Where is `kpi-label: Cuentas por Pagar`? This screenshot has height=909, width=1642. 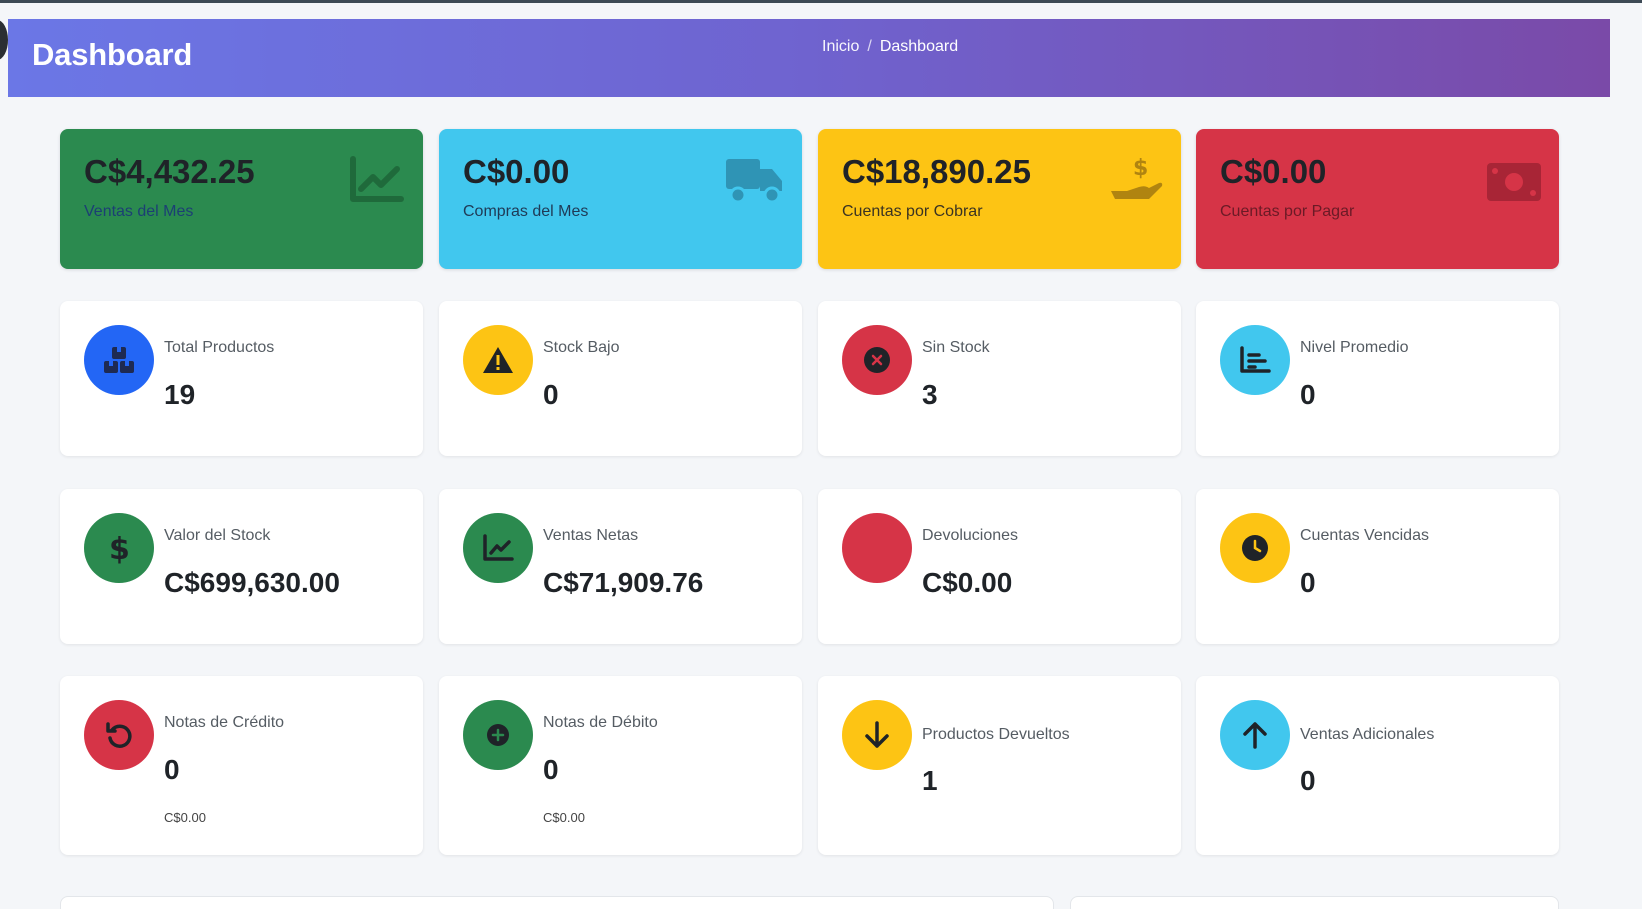 kpi-label: Cuentas por Pagar is located at coordinates (1287, 211).